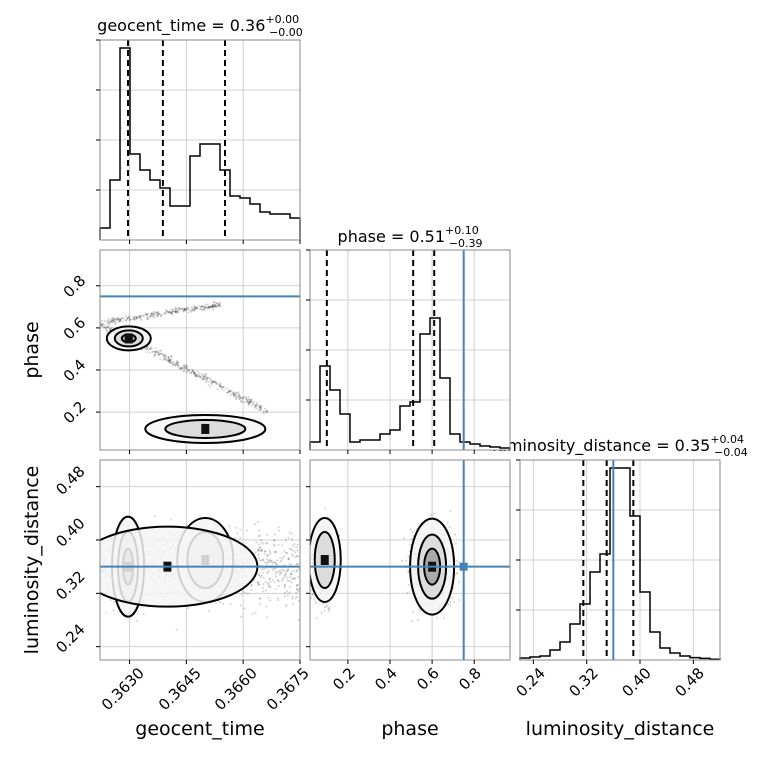 This screenshot has width=760, height=760. What do you see at coordinates (410, 560) in the screenshot?
I see `panel-phase-vs-luminosity_distance-border` at bounding box center [410, 560].